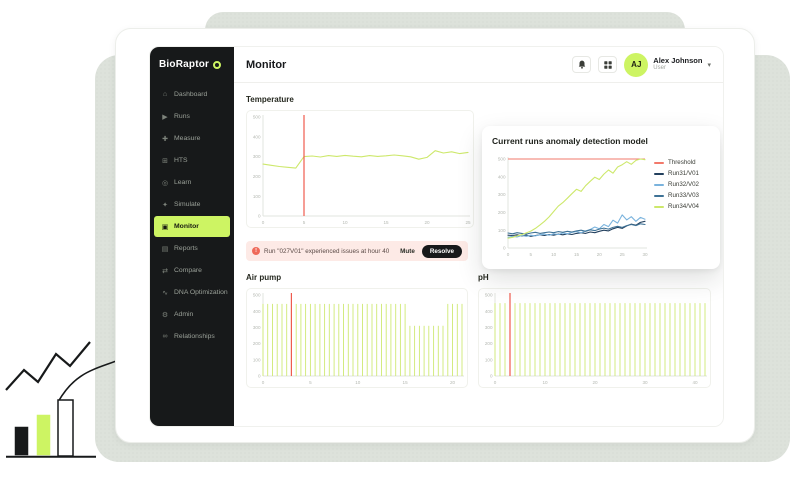  I want to click on sidebar-item-dashboard: ⌂ Dashboard, so click(192, 94).